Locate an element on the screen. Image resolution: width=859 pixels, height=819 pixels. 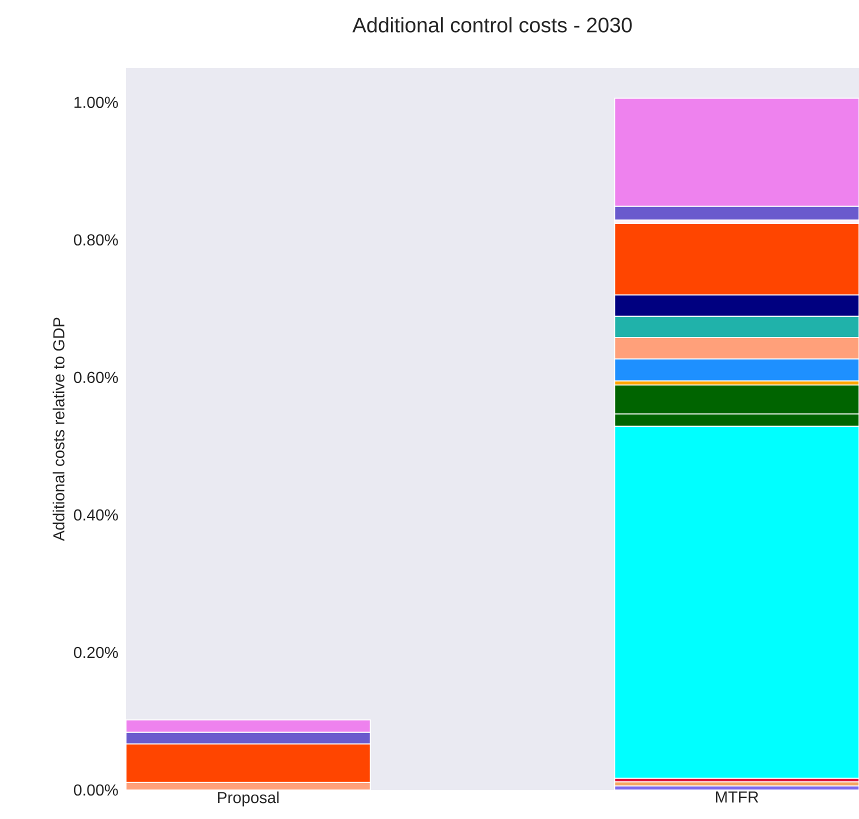
y-tick-label: 0.00% is located at coordinates (96, 790).